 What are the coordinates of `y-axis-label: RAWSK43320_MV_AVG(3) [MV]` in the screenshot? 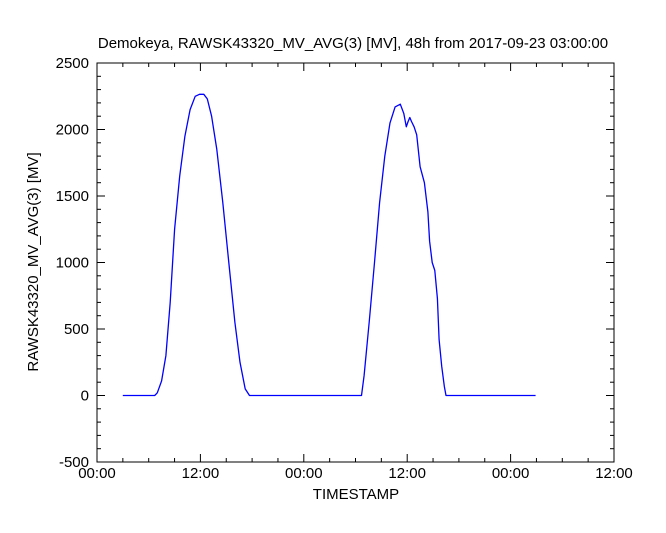 It's located at (33, 261).